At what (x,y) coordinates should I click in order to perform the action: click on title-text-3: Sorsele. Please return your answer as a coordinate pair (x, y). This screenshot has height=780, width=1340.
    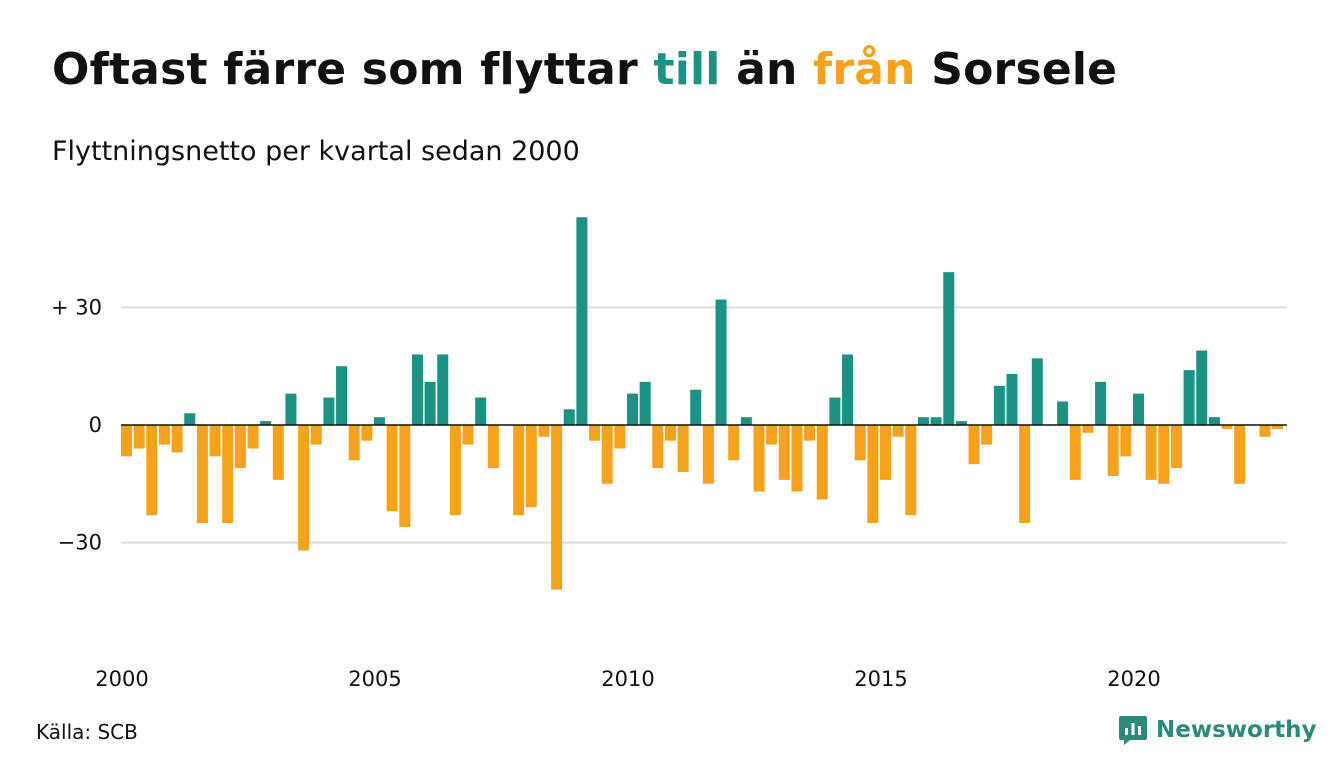
    Looking at the image, I should click on (1016, 69).